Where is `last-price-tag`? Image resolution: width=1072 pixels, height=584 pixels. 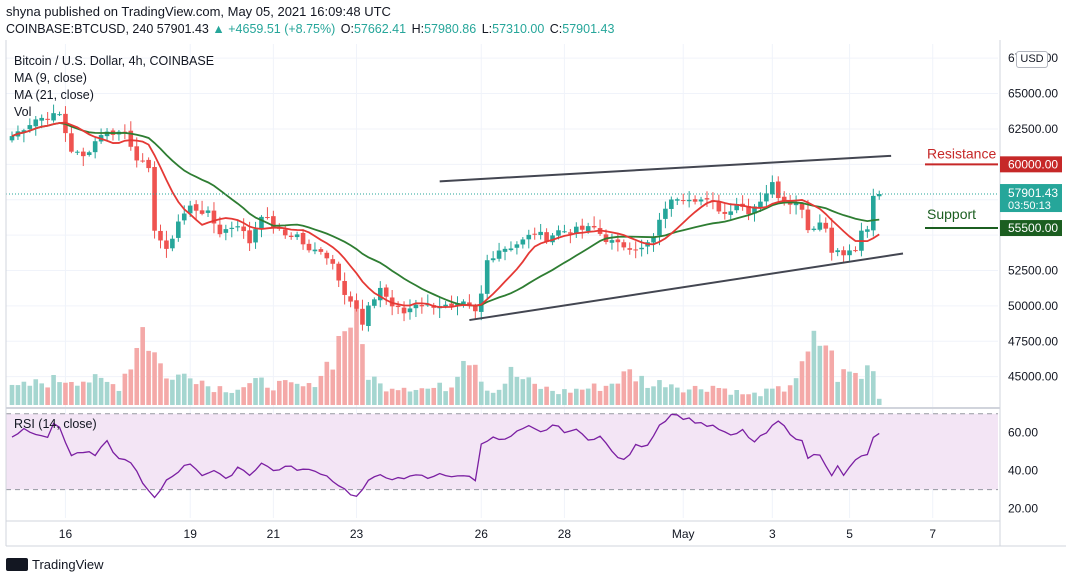
last-price-tag is located at coordinates (1031, 198).